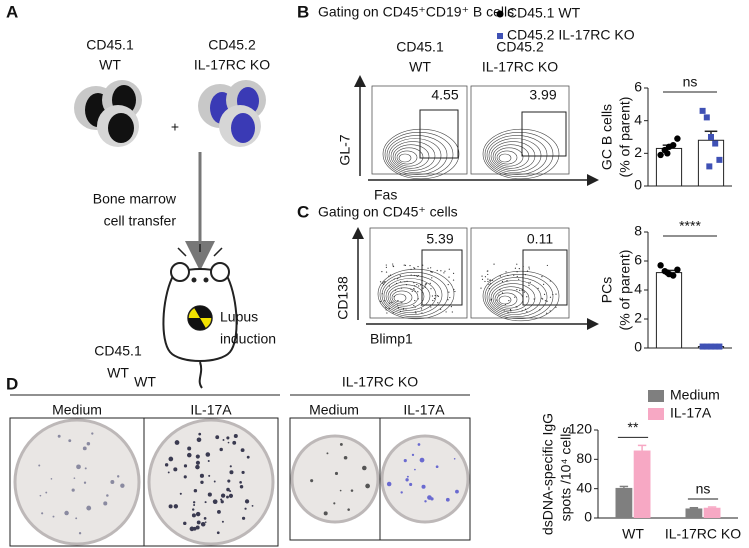  What do you see at coordinates (335, 479) in the screenshot?
I see `well` at bounding box center [335, 479].